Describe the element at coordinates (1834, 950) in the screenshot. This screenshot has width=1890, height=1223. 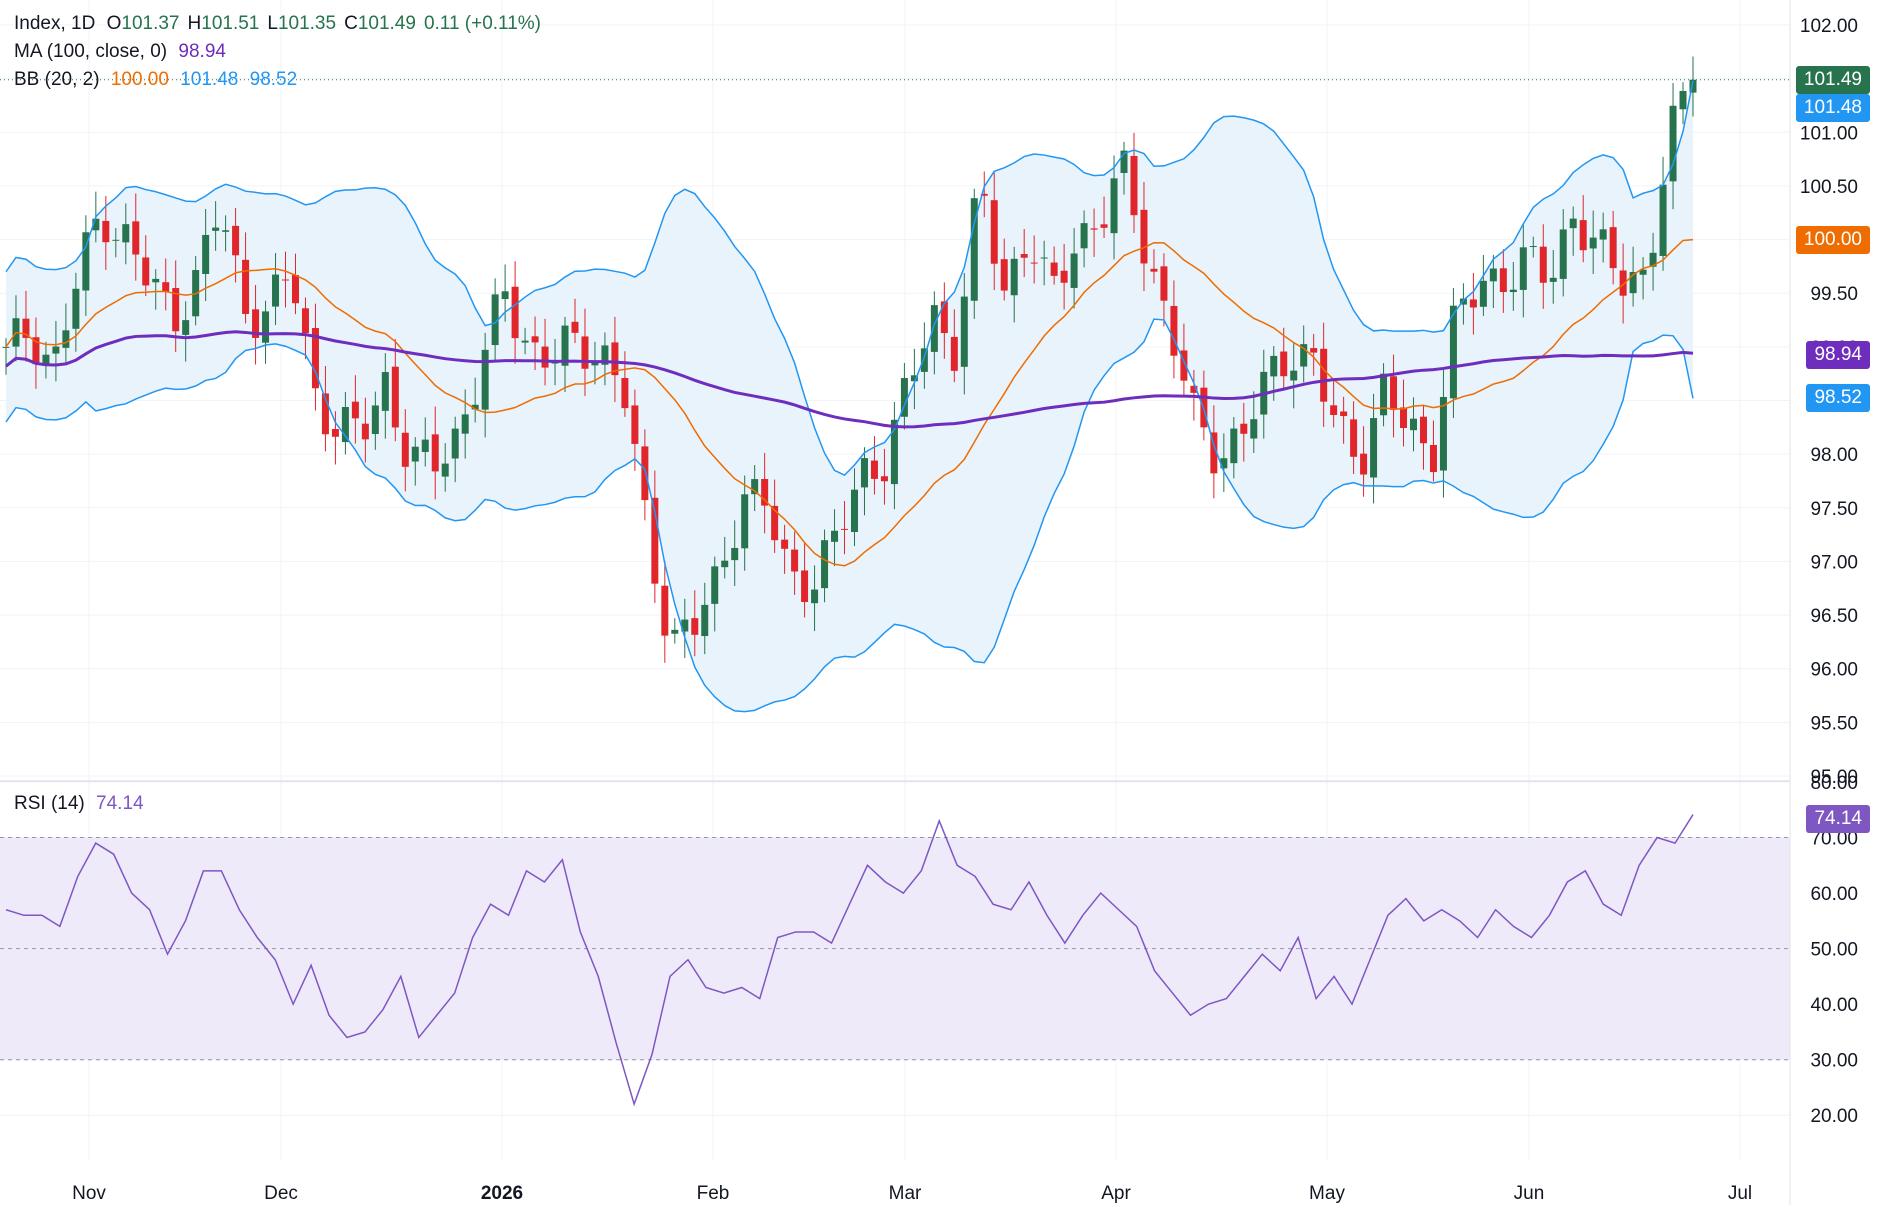
I see `rsi-axis-tick: 50.00` at that location.